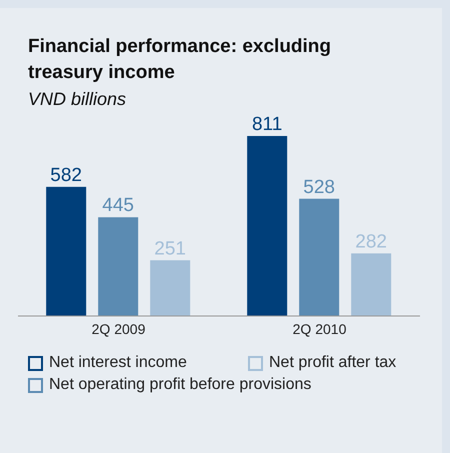 This screenshot has width=450, height=453. What do you see at coordinates (118, 363) in the screenshot?
I see `legend-label: Net interest income` at bounding box center [118, 363].